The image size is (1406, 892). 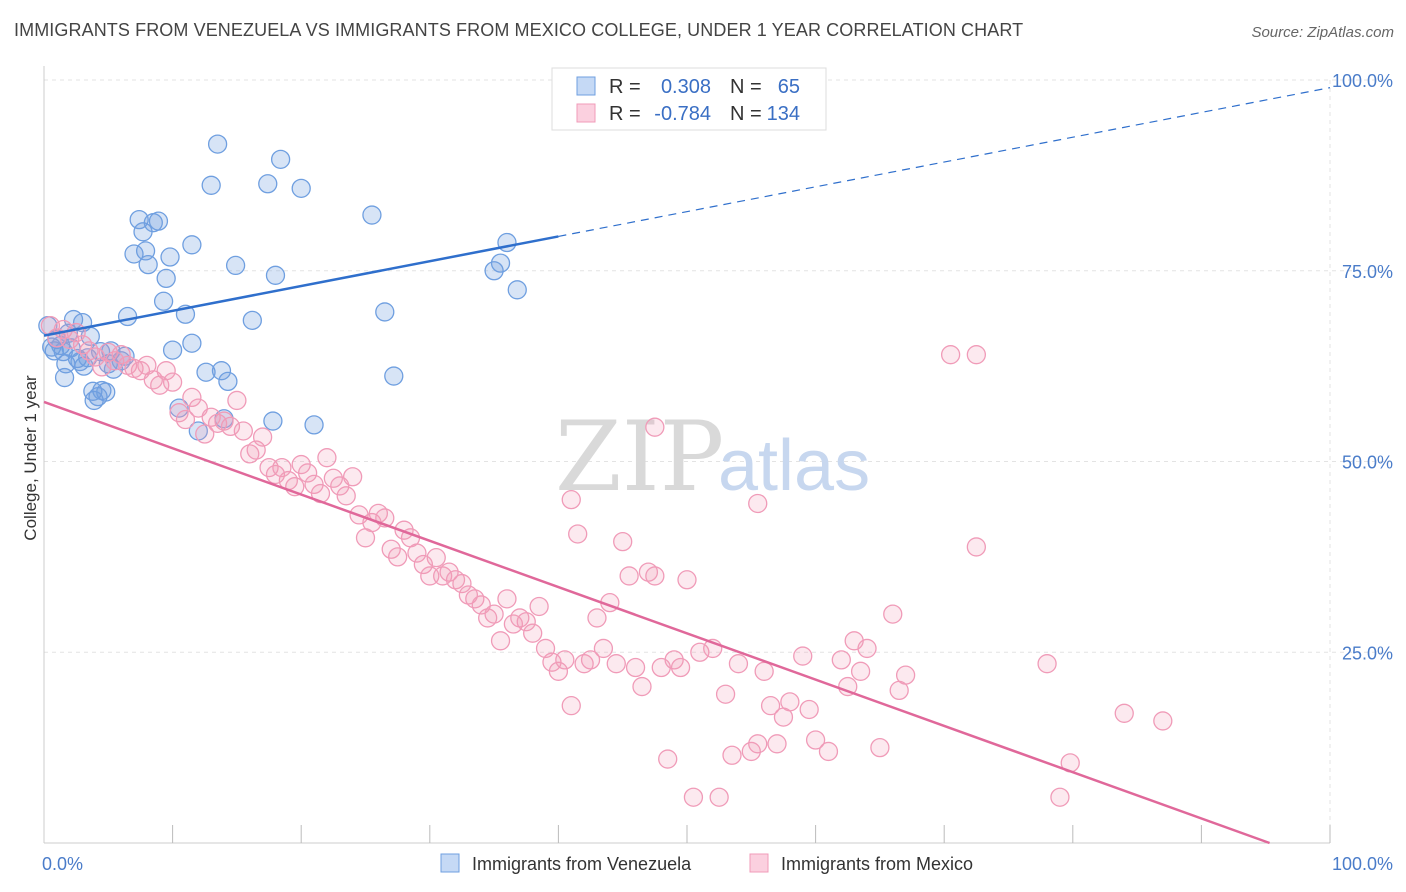 I want to click on trend-line-venezuela, so click(x=301, y=286).